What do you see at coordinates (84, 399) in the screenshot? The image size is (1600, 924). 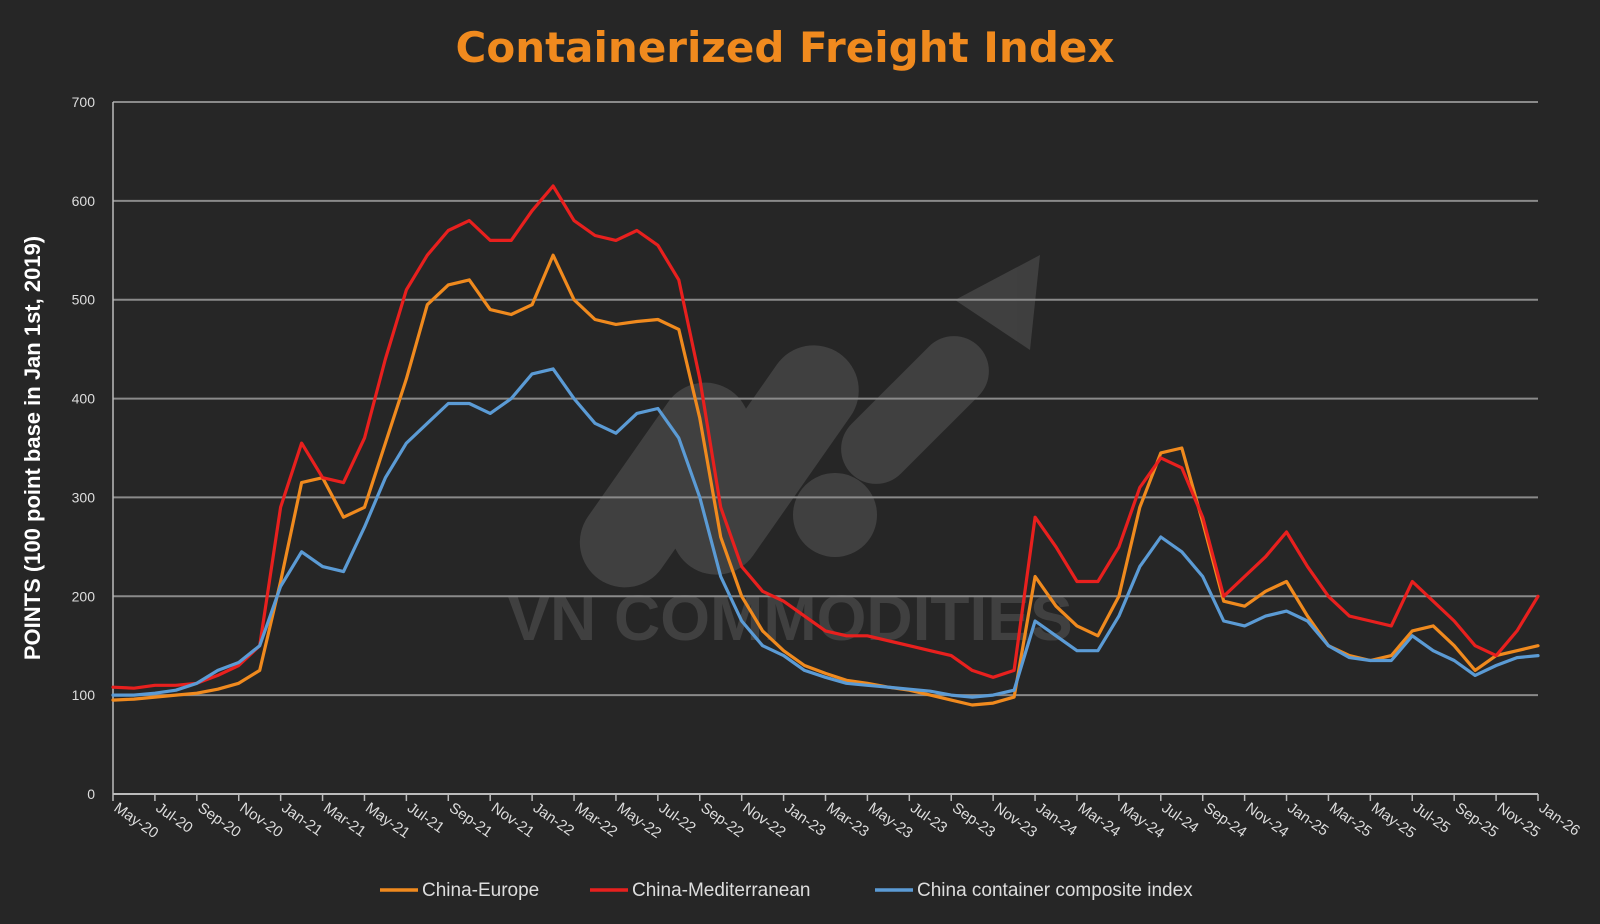 I see `y-tick-label: 400` at bounding box center [84, 399].